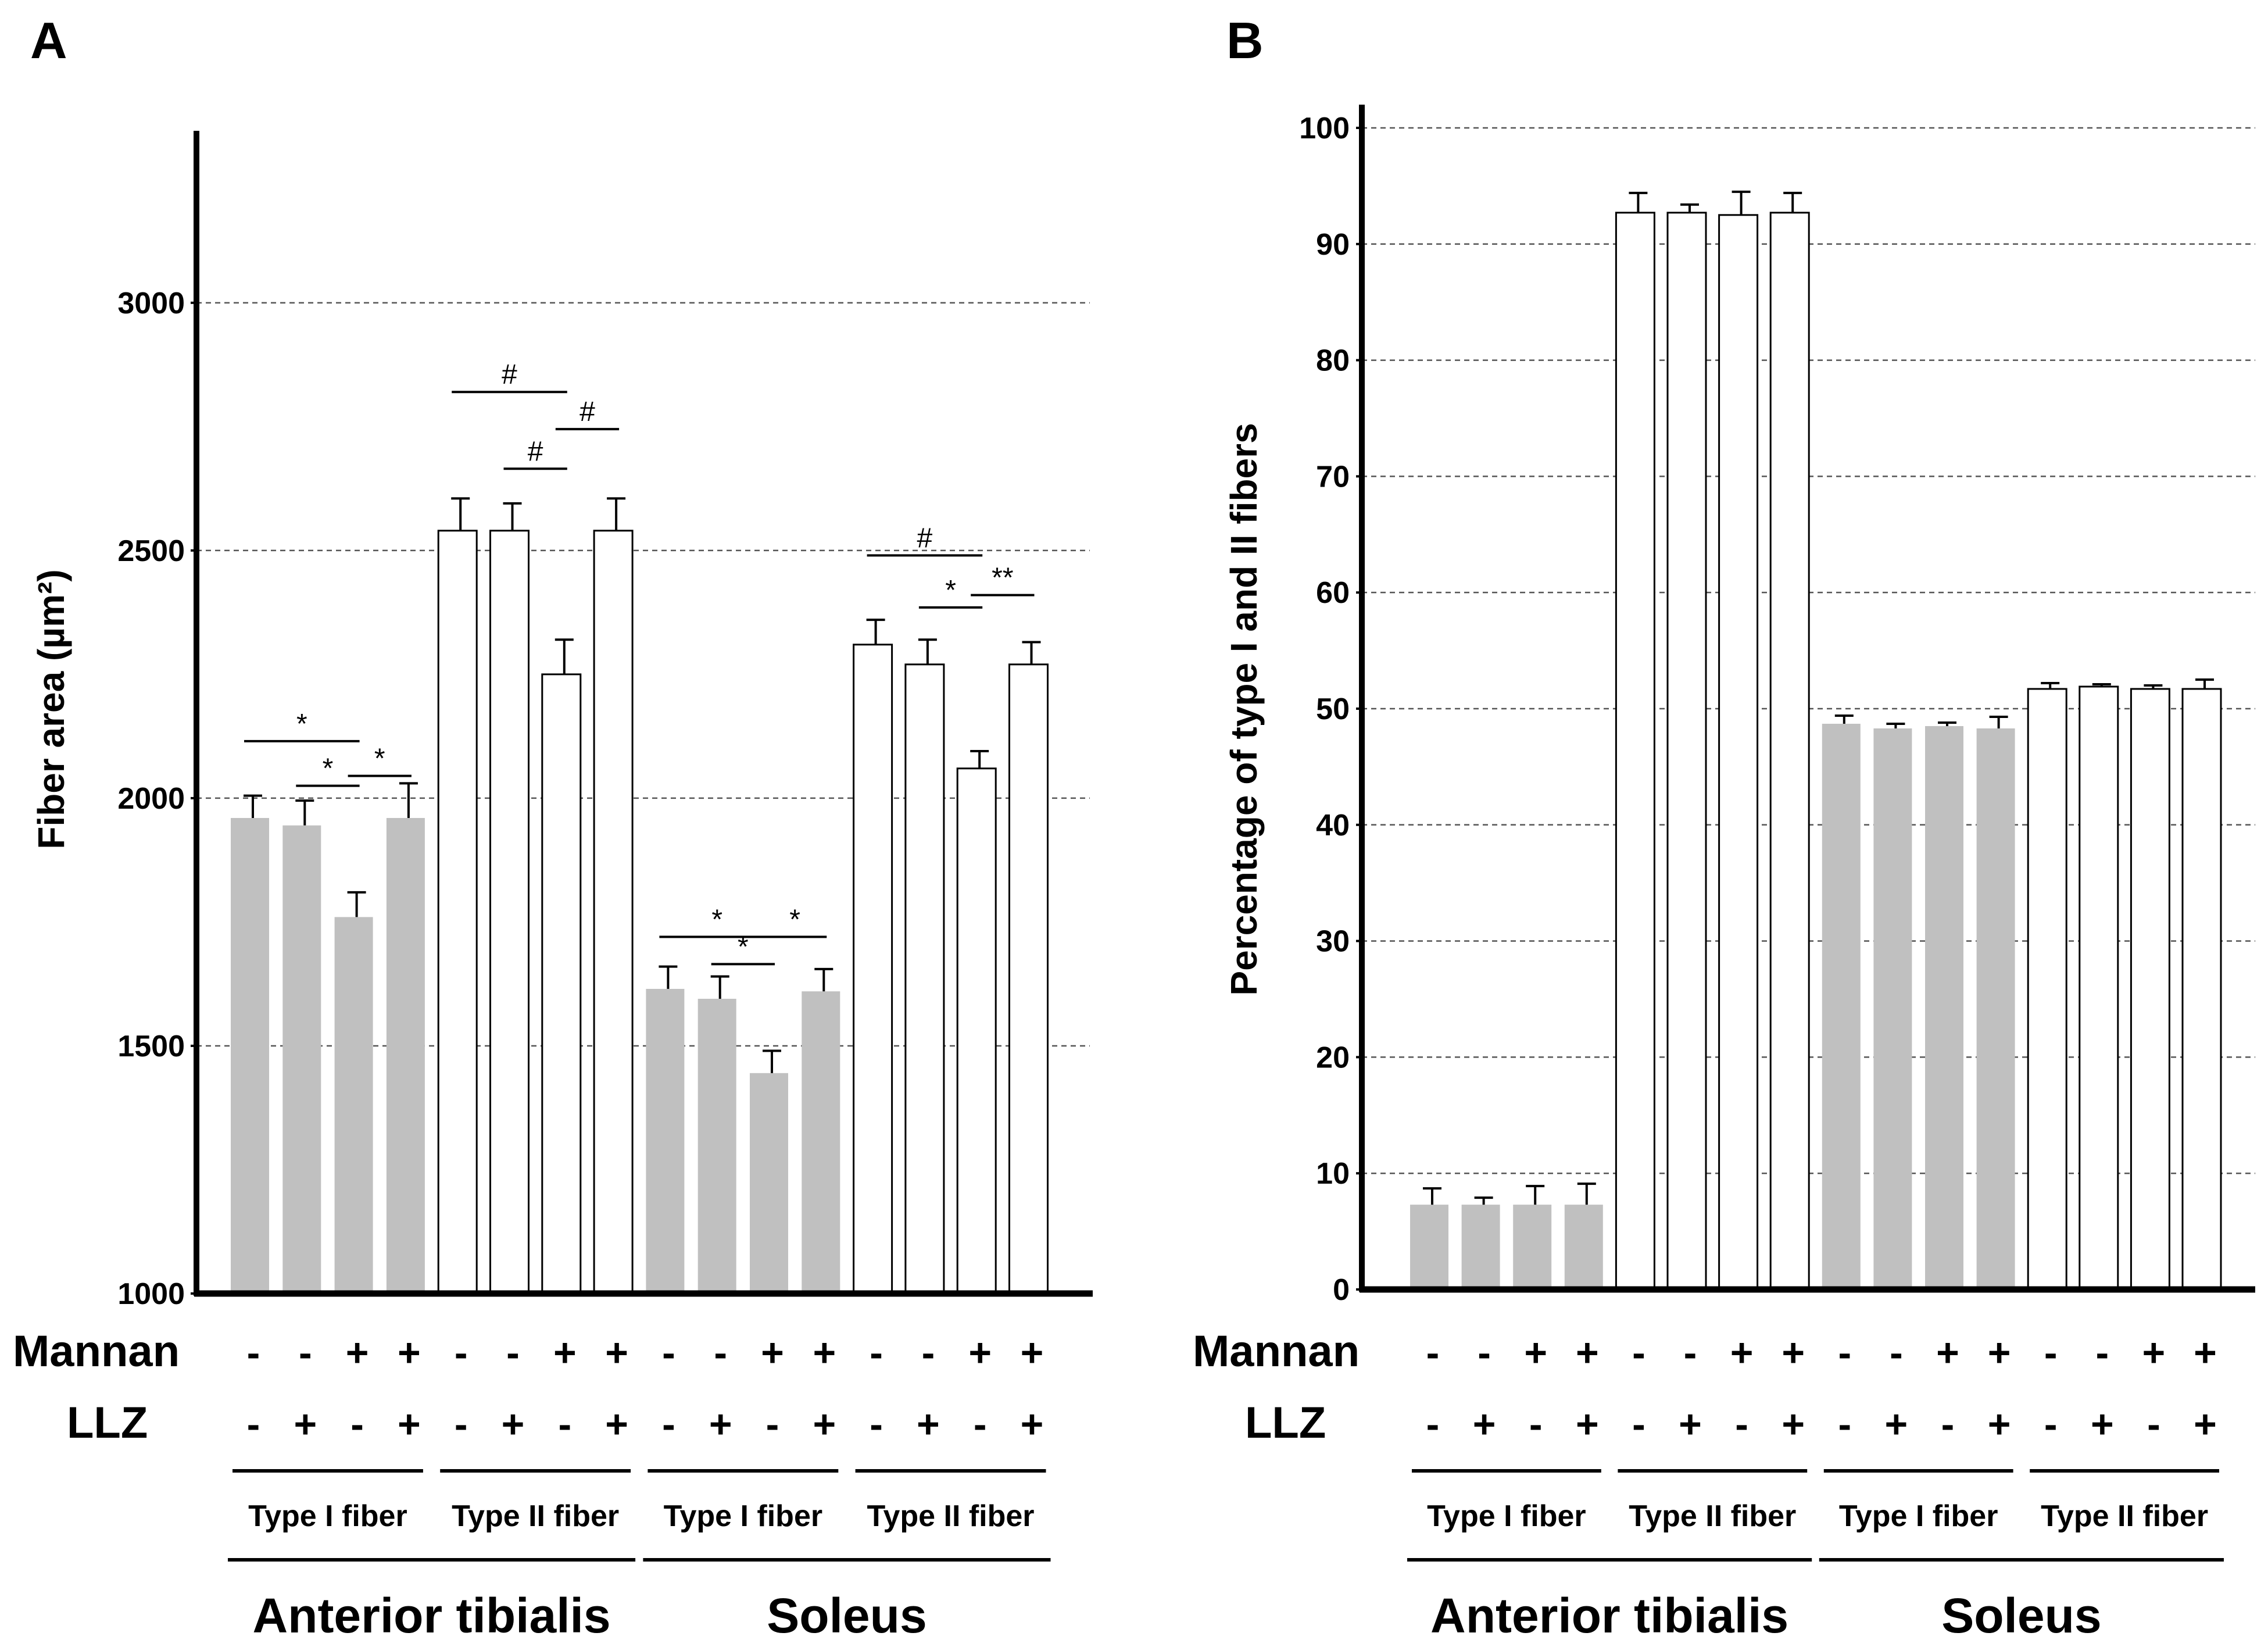 Image resolution: width=2268 pixels, height=1647 pixels. Describe the element at coordinates (1244, 709) in the screenshot. I see `panel-b-y-axis-label: Percentage of type I and II fibers` at that location.